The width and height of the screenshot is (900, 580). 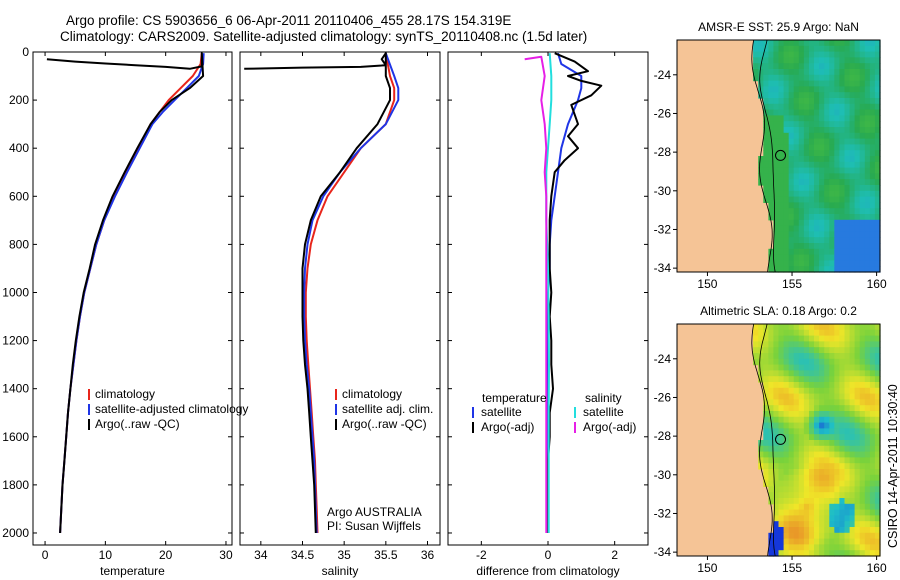 I want to click on temperature-series-argo-raw-qc-, so click(x=125, y=293).